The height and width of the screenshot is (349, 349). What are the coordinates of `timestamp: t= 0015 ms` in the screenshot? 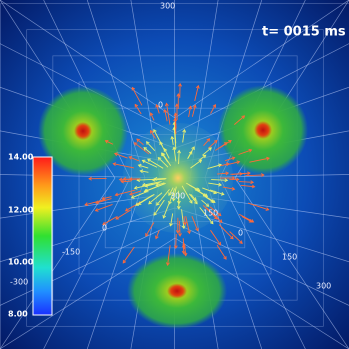 It's located at (304, 32).